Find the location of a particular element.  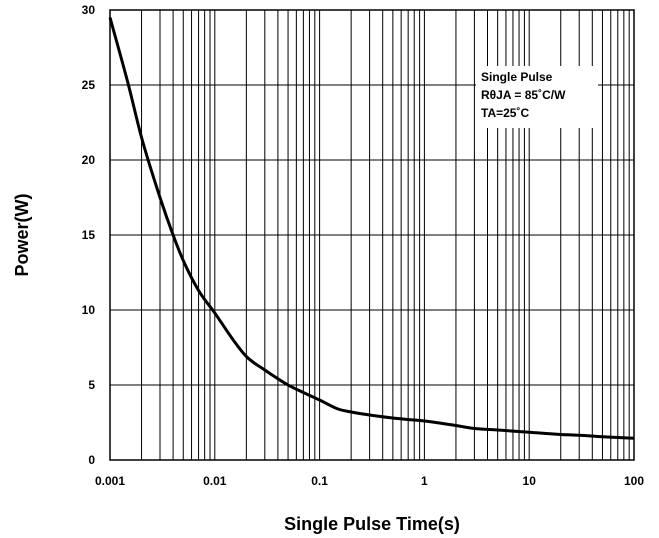

y-tick-label: 20 is located at coordinates (89, 160).